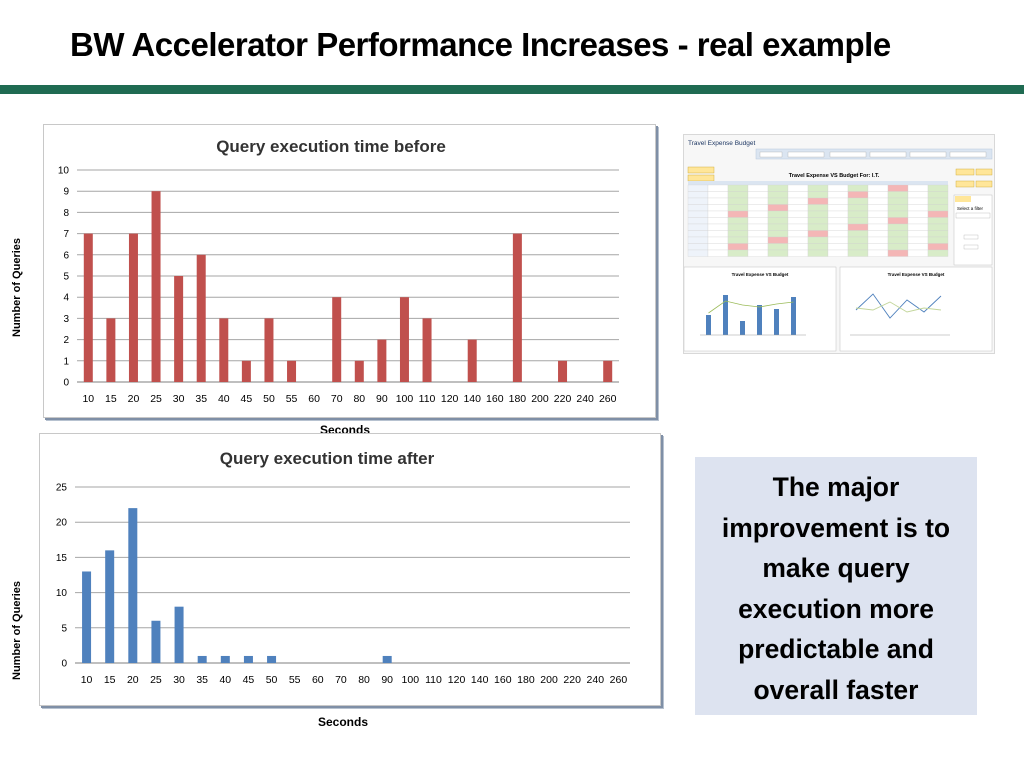 The height and width of the screenshot is (768, 1024). What do you see at coordinates (818, 183) in the screenshot?
I see `grid-header` at bounding box center [818, 183].